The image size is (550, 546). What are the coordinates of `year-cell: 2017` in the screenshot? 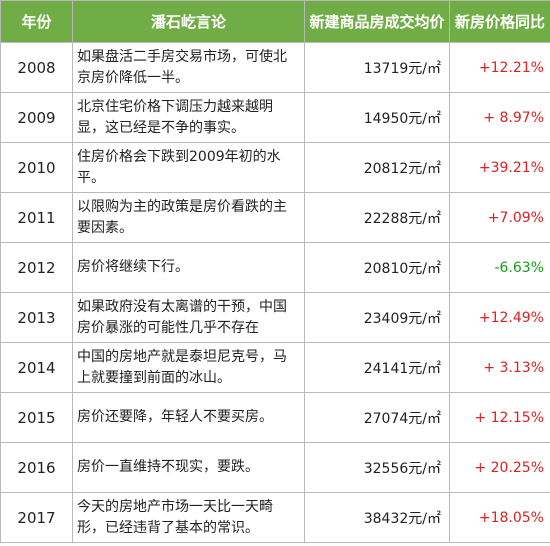 It's located at (36, 517).